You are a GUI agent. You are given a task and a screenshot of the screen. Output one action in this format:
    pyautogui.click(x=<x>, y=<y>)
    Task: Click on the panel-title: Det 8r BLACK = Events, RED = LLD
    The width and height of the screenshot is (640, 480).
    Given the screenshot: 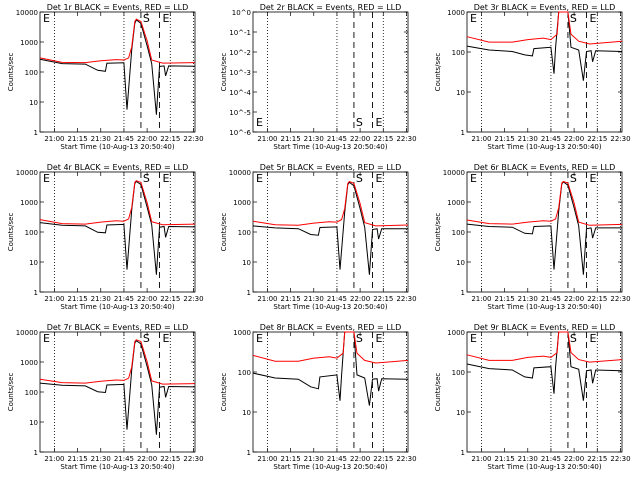 What is the action you would take?
    pyautogui.click(x=331, y=327)
    